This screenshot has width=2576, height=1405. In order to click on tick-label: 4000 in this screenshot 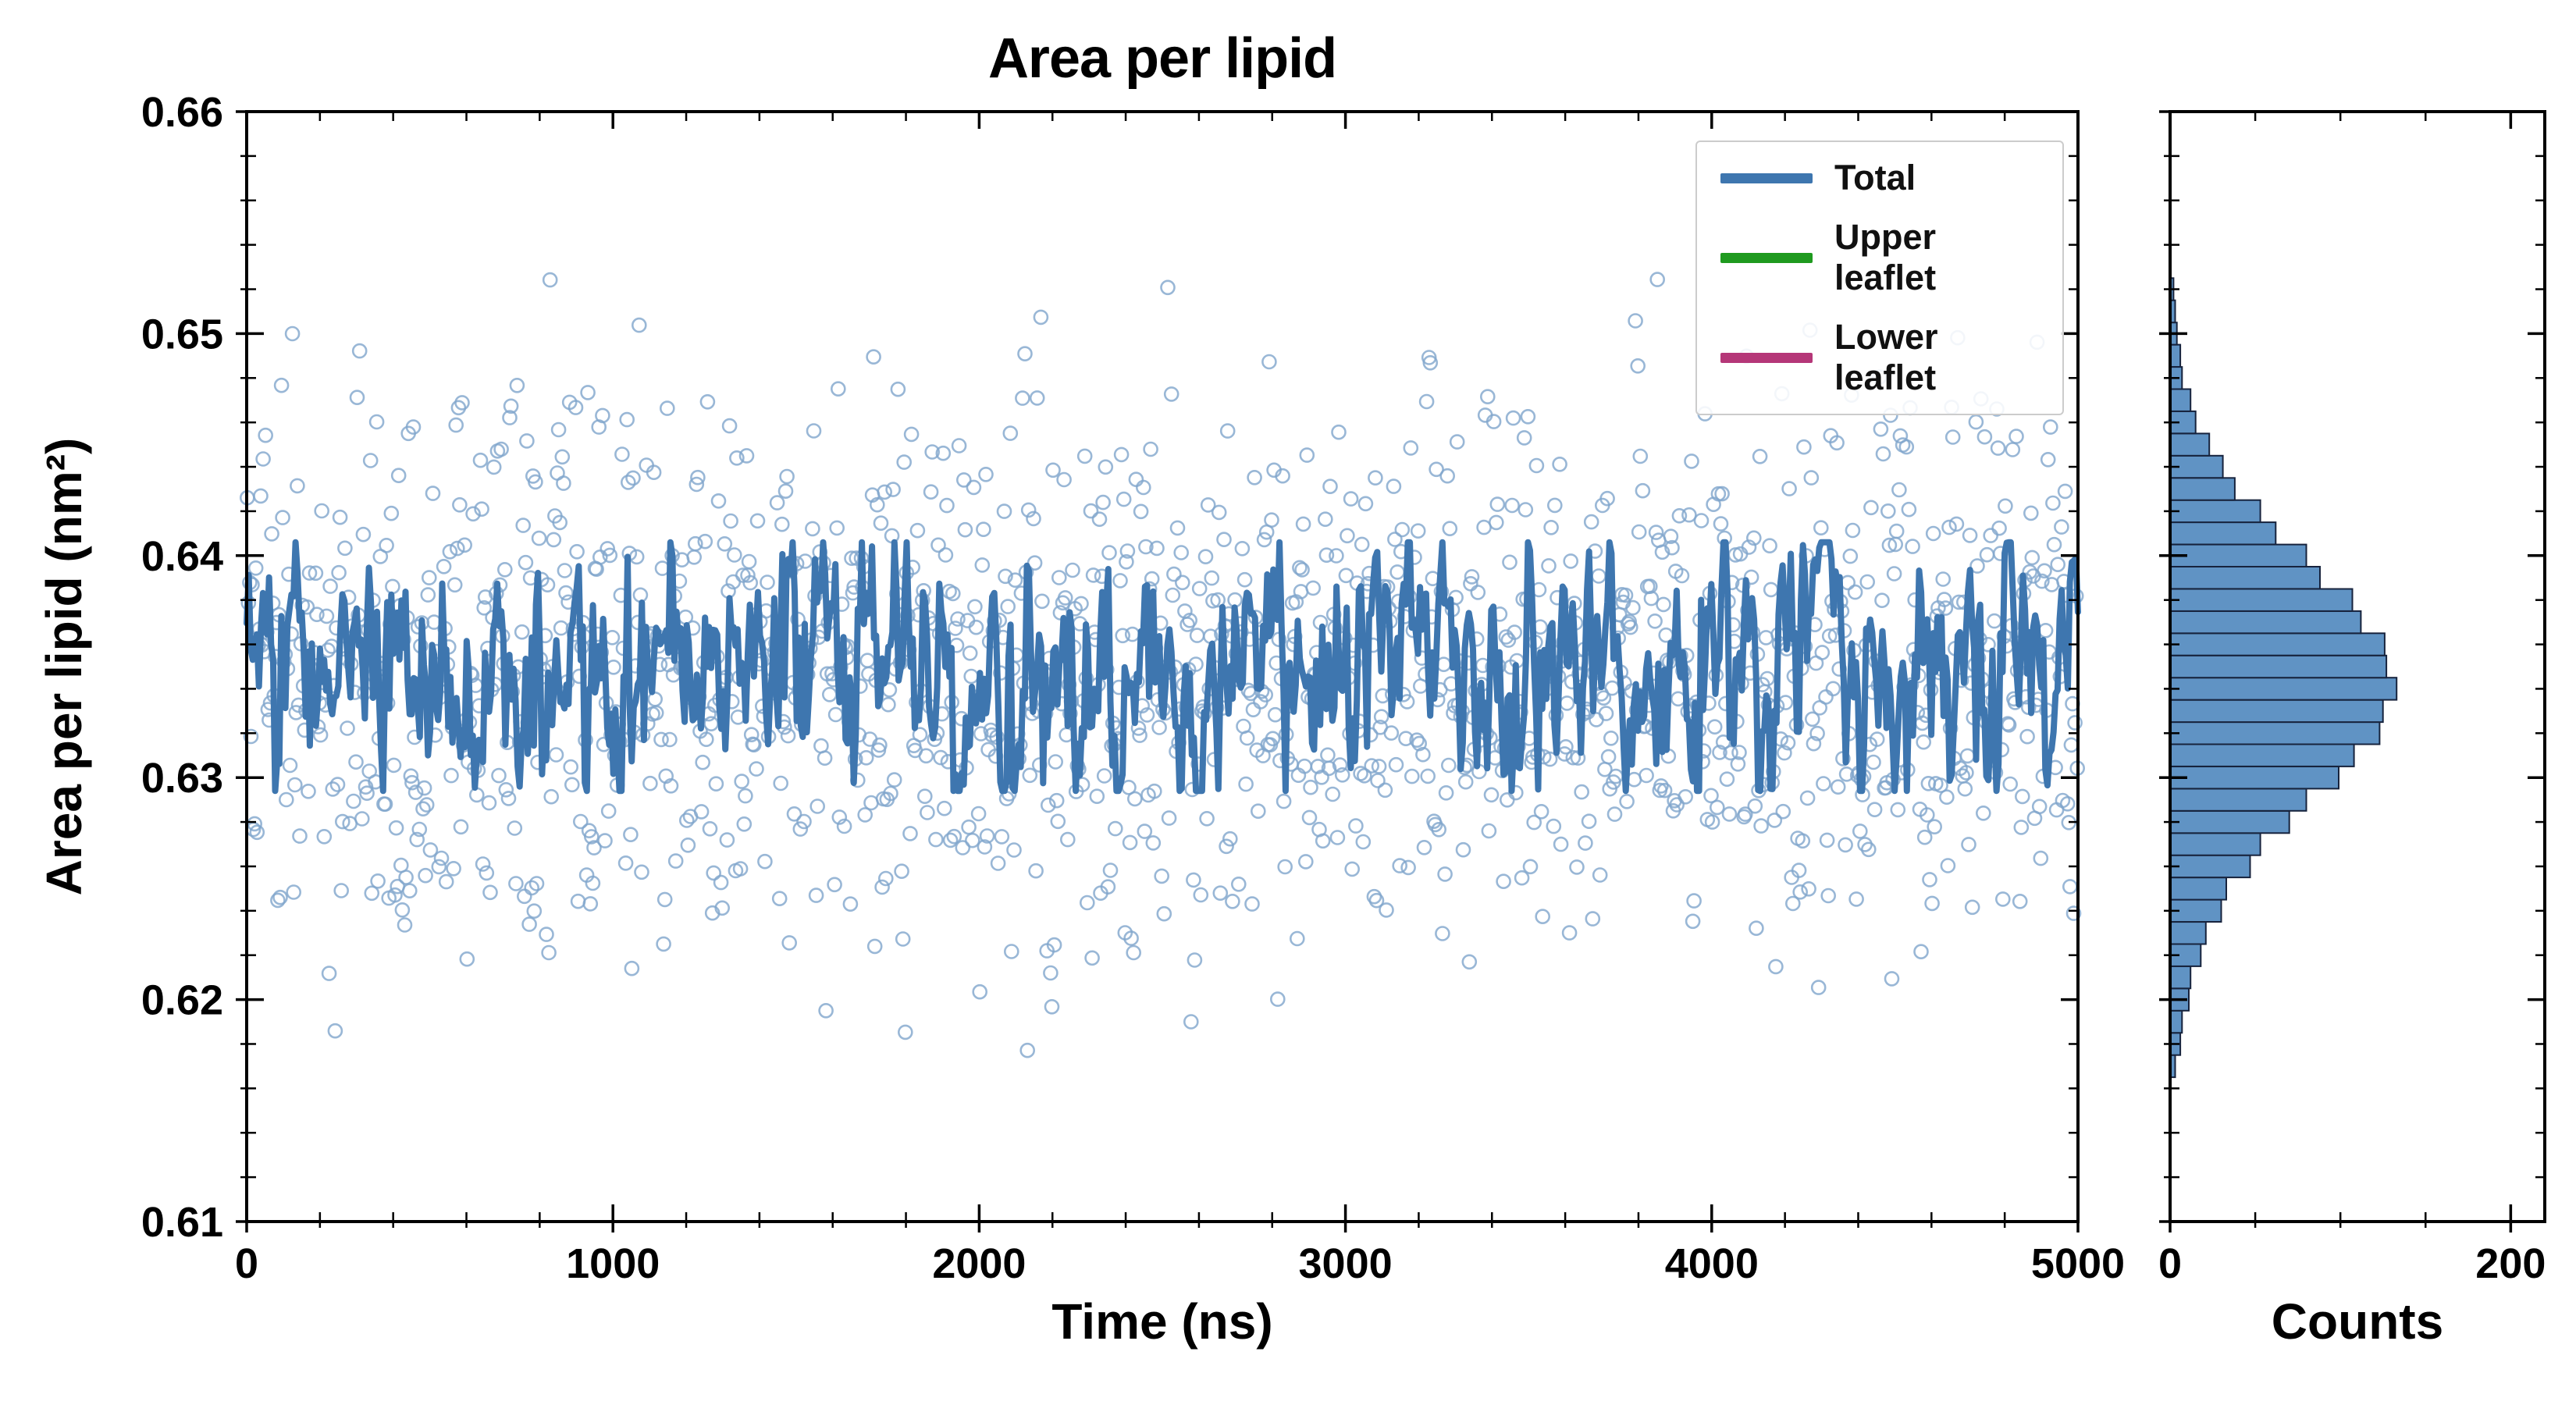, I will do `click(1712, 1264)`.